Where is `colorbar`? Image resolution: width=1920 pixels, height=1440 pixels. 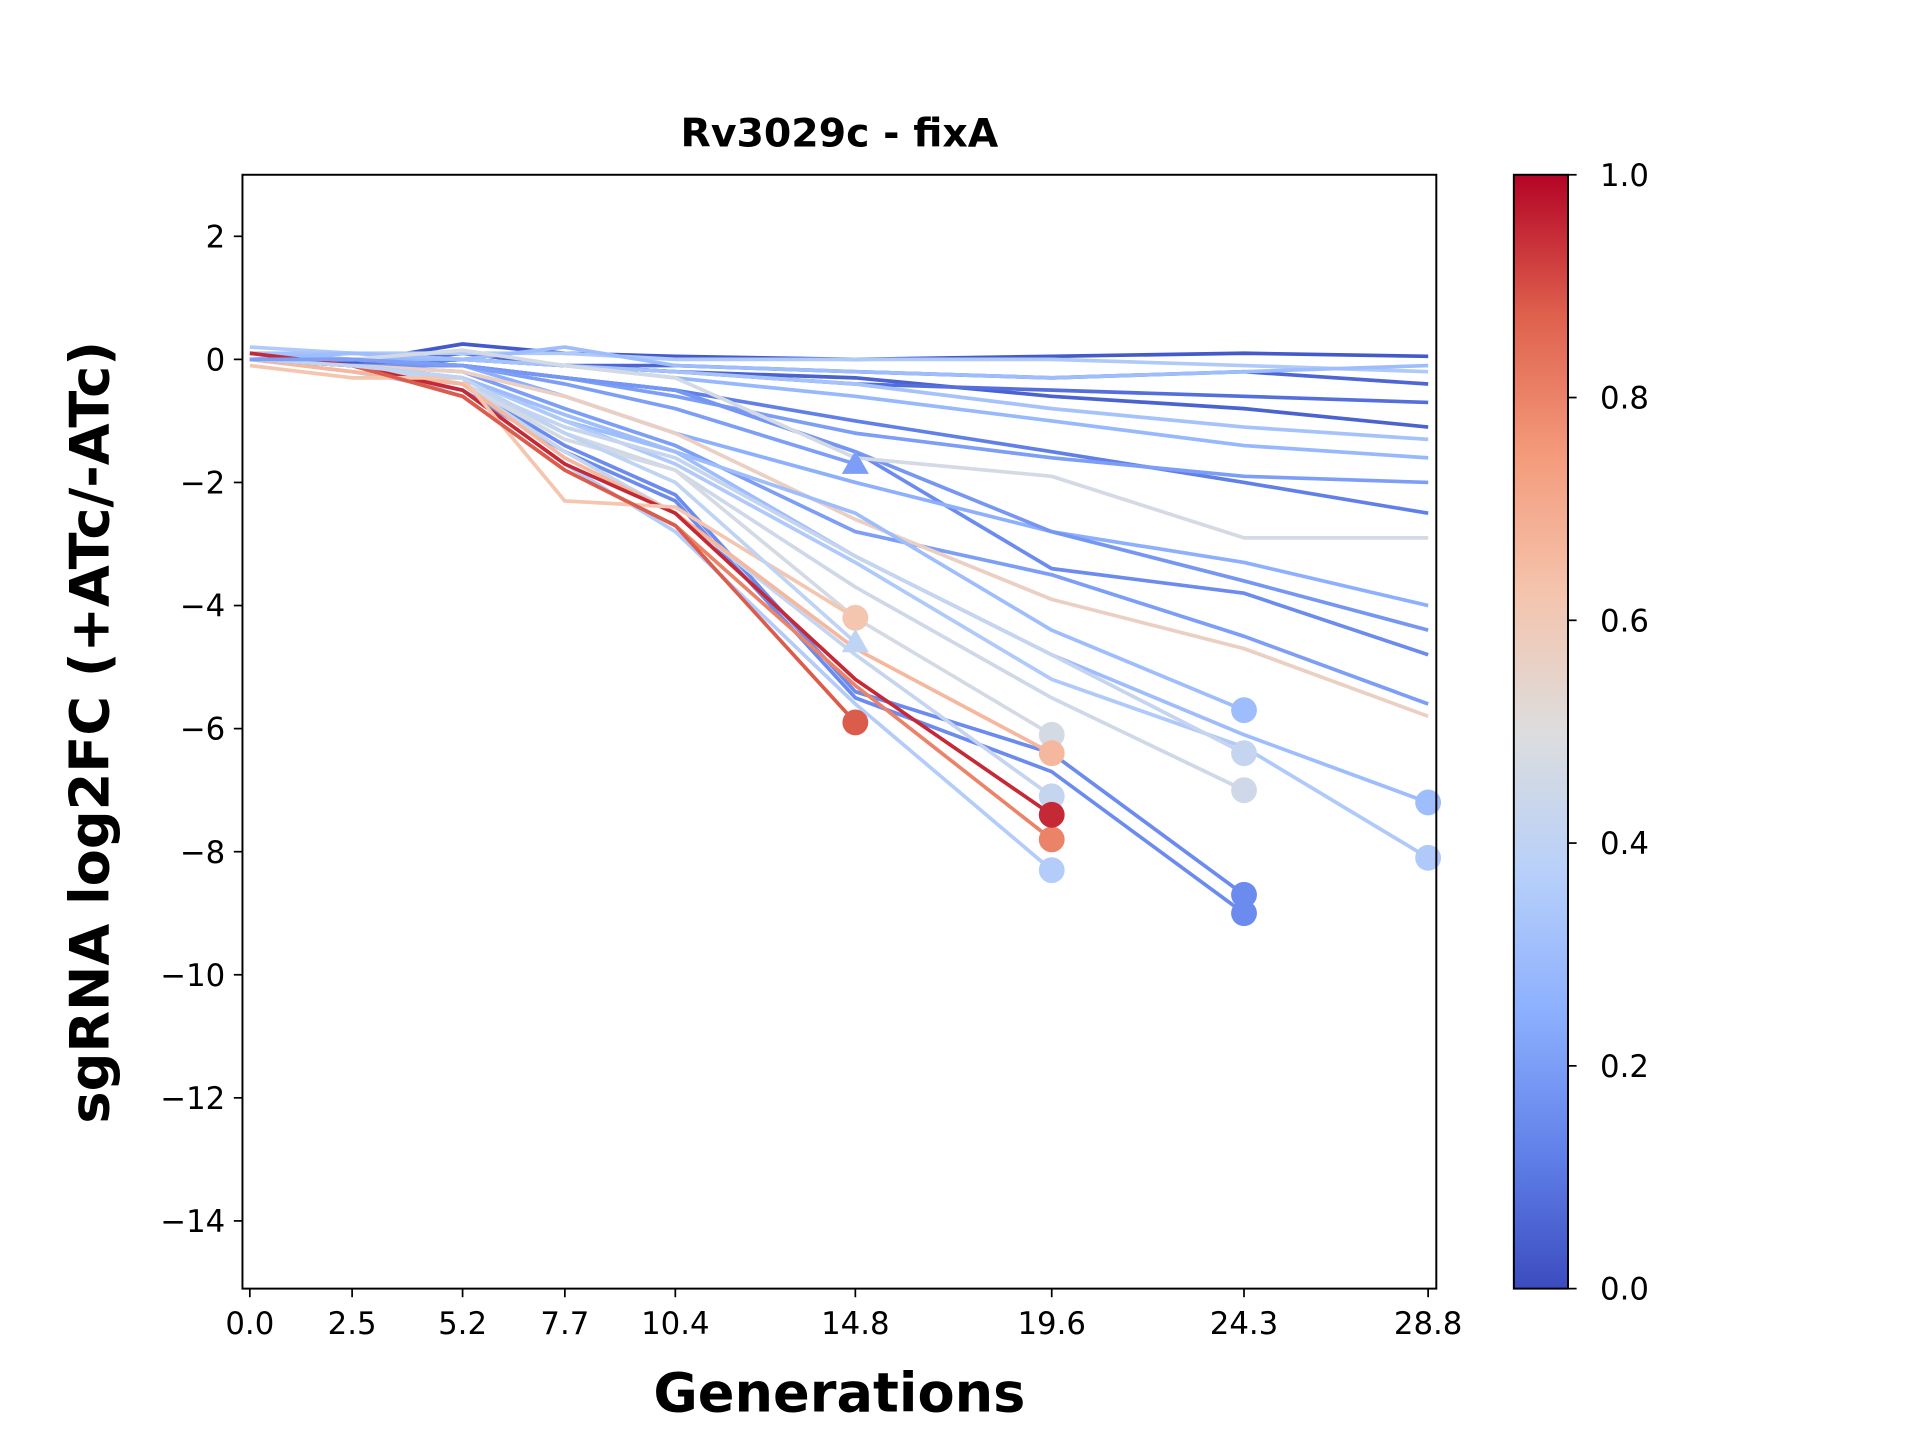
colorbar is located at coordinates (1540, 731).